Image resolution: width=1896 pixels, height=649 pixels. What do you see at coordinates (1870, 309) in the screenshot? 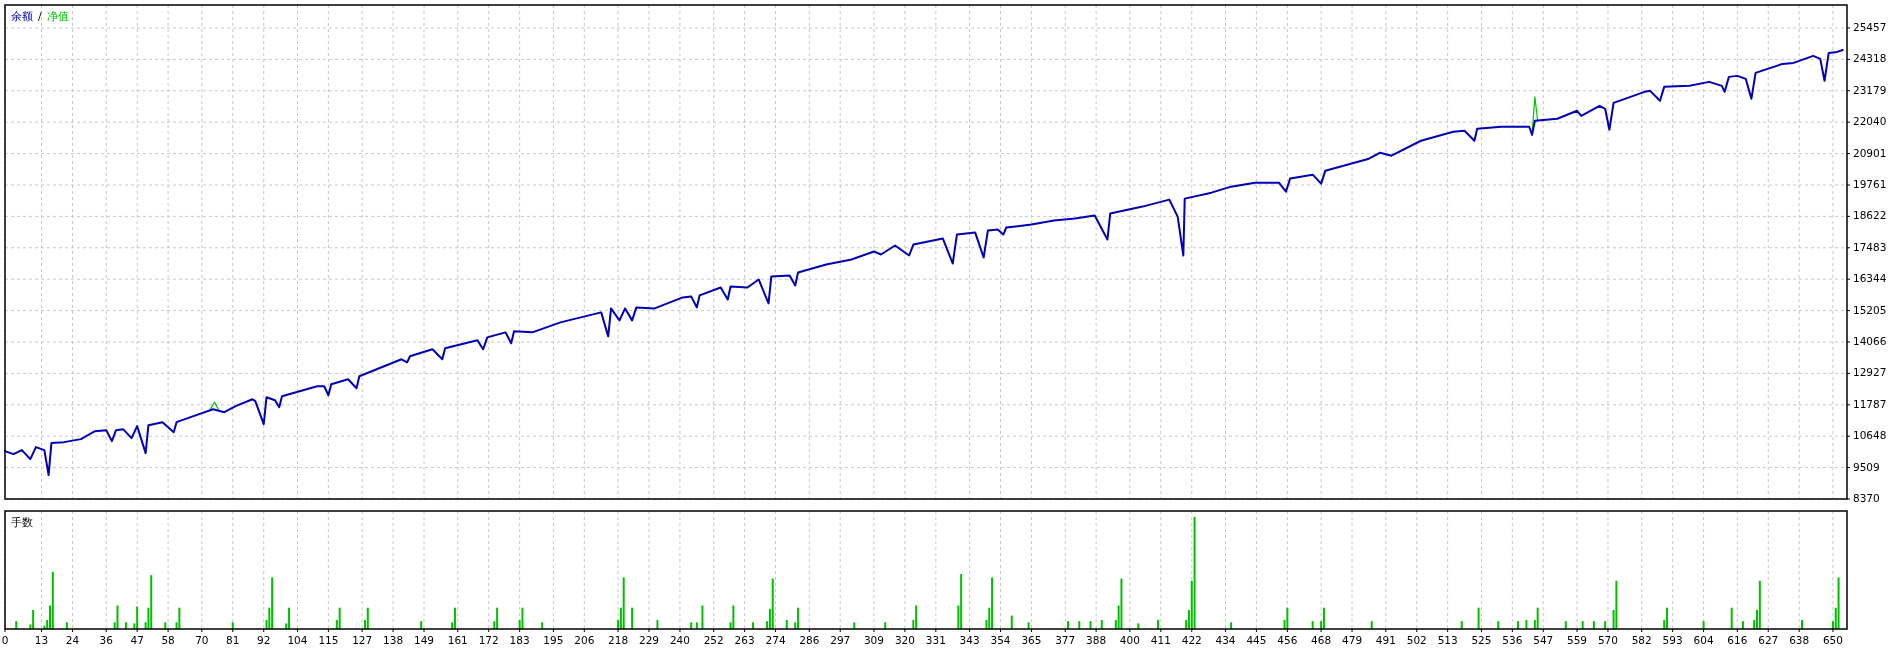
I see `y-tick-label: 15205` at bounding box center [1870, 309].